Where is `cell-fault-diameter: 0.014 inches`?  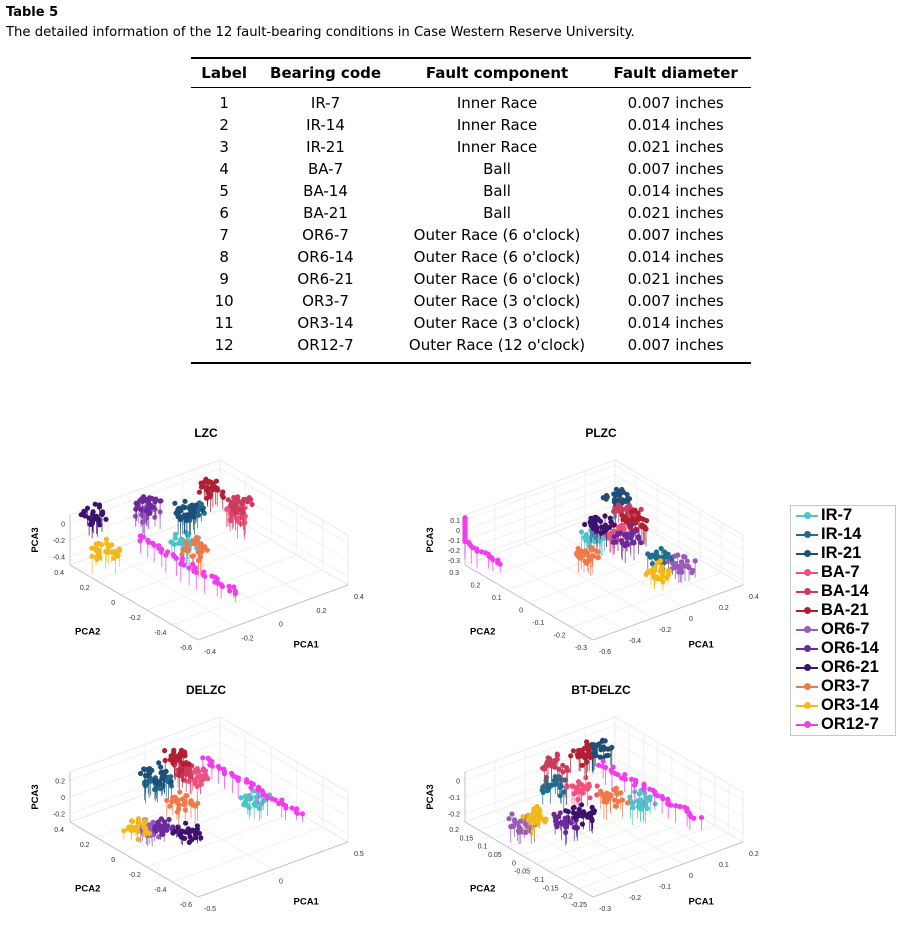 cell-fault-diameter: 0.014 inches is located at coordinates (675, 323).